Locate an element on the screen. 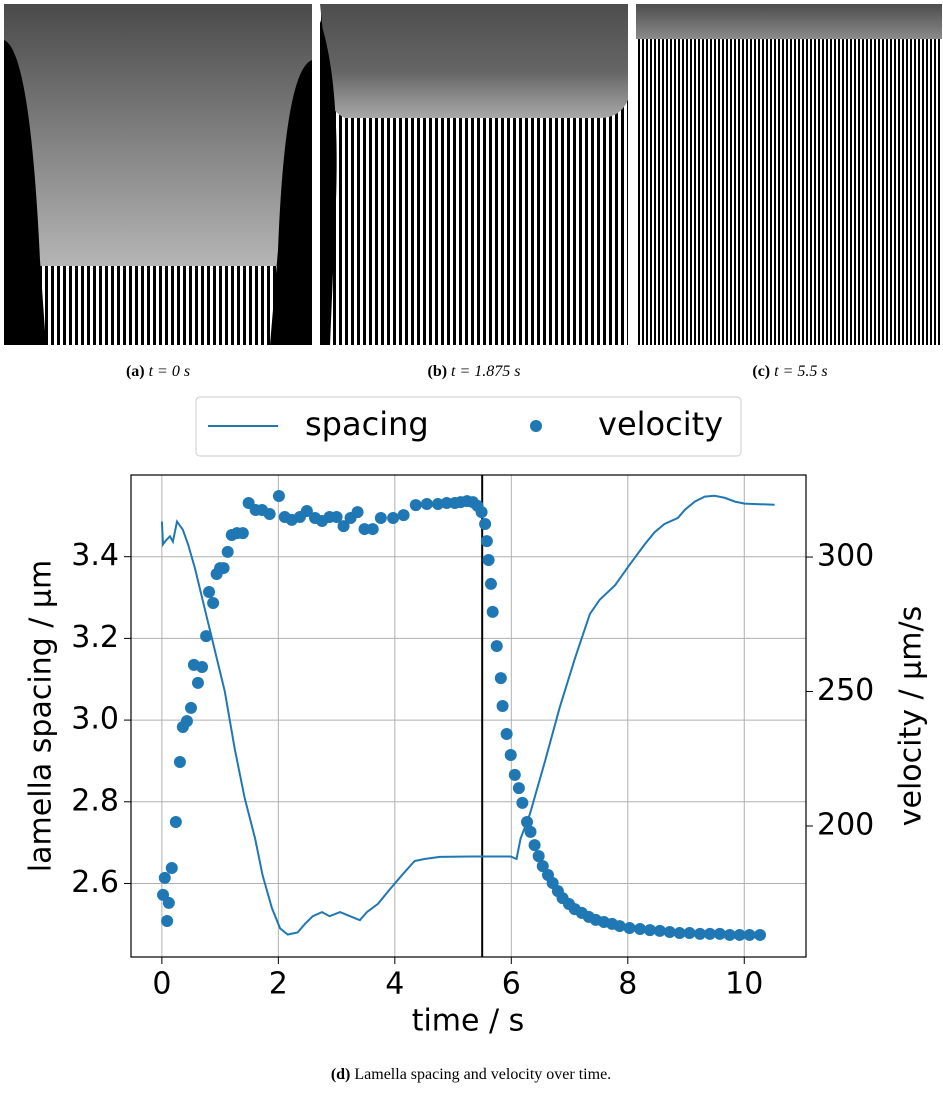 The image size is (943, 1094). y2-axis-label: velocity / µm/s is located at coordinates (911, 716).